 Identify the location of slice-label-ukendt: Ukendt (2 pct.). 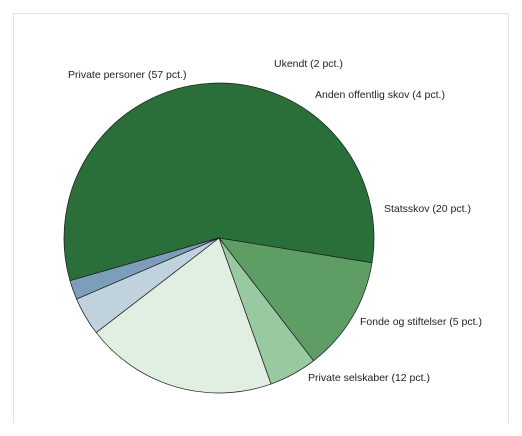
(308, 64).